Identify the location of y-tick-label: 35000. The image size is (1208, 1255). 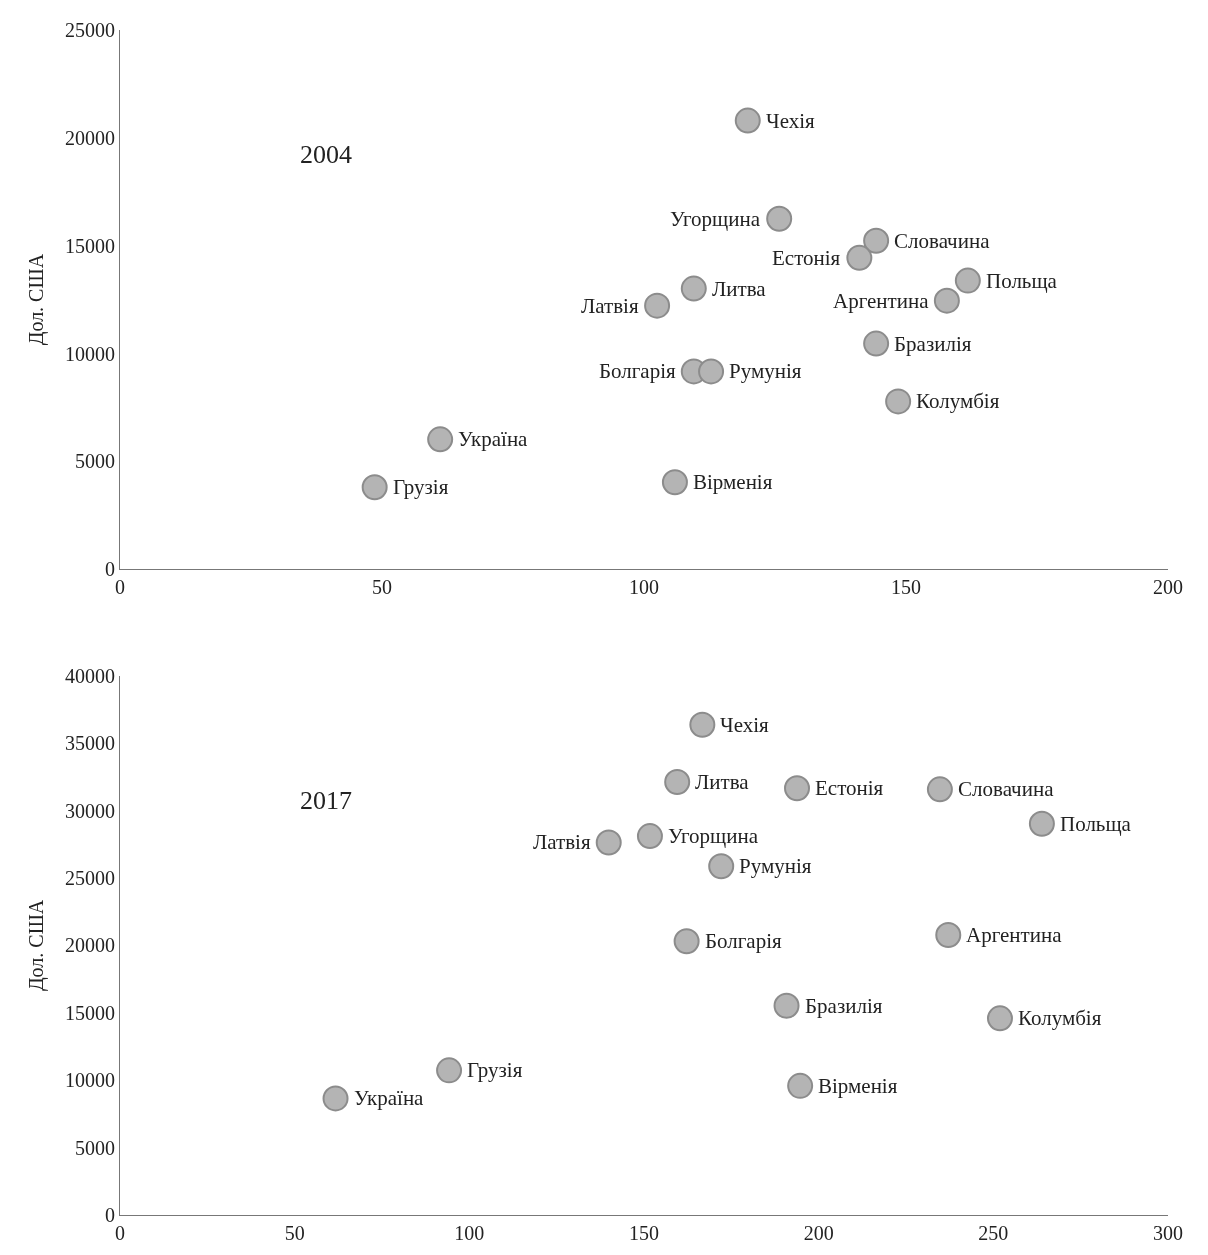
(90, 743).